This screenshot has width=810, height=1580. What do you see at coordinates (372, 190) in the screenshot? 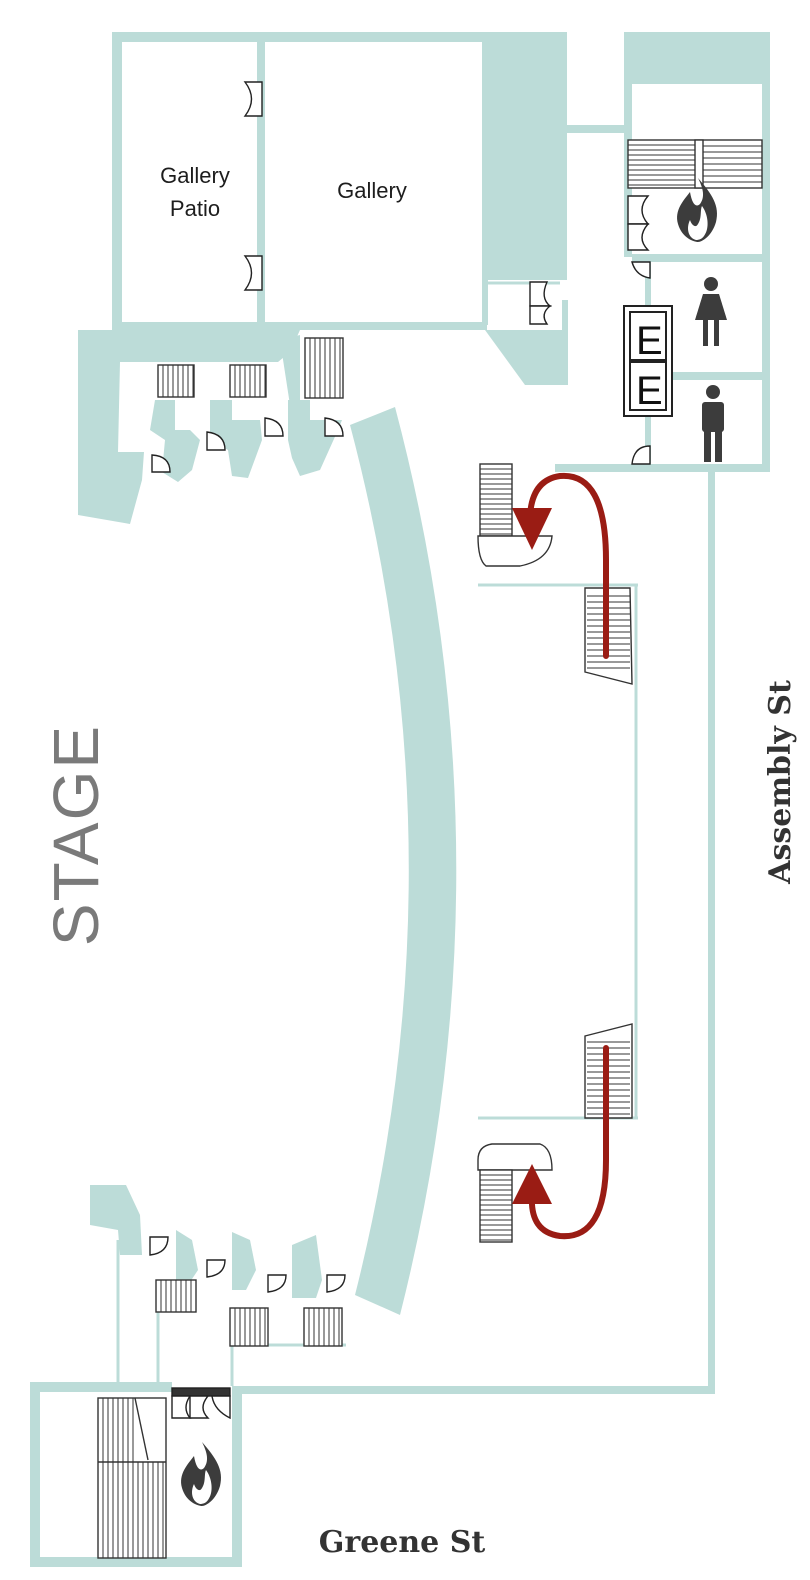
I see `gallery-label: Gallery` at bounding box center [372, 190].